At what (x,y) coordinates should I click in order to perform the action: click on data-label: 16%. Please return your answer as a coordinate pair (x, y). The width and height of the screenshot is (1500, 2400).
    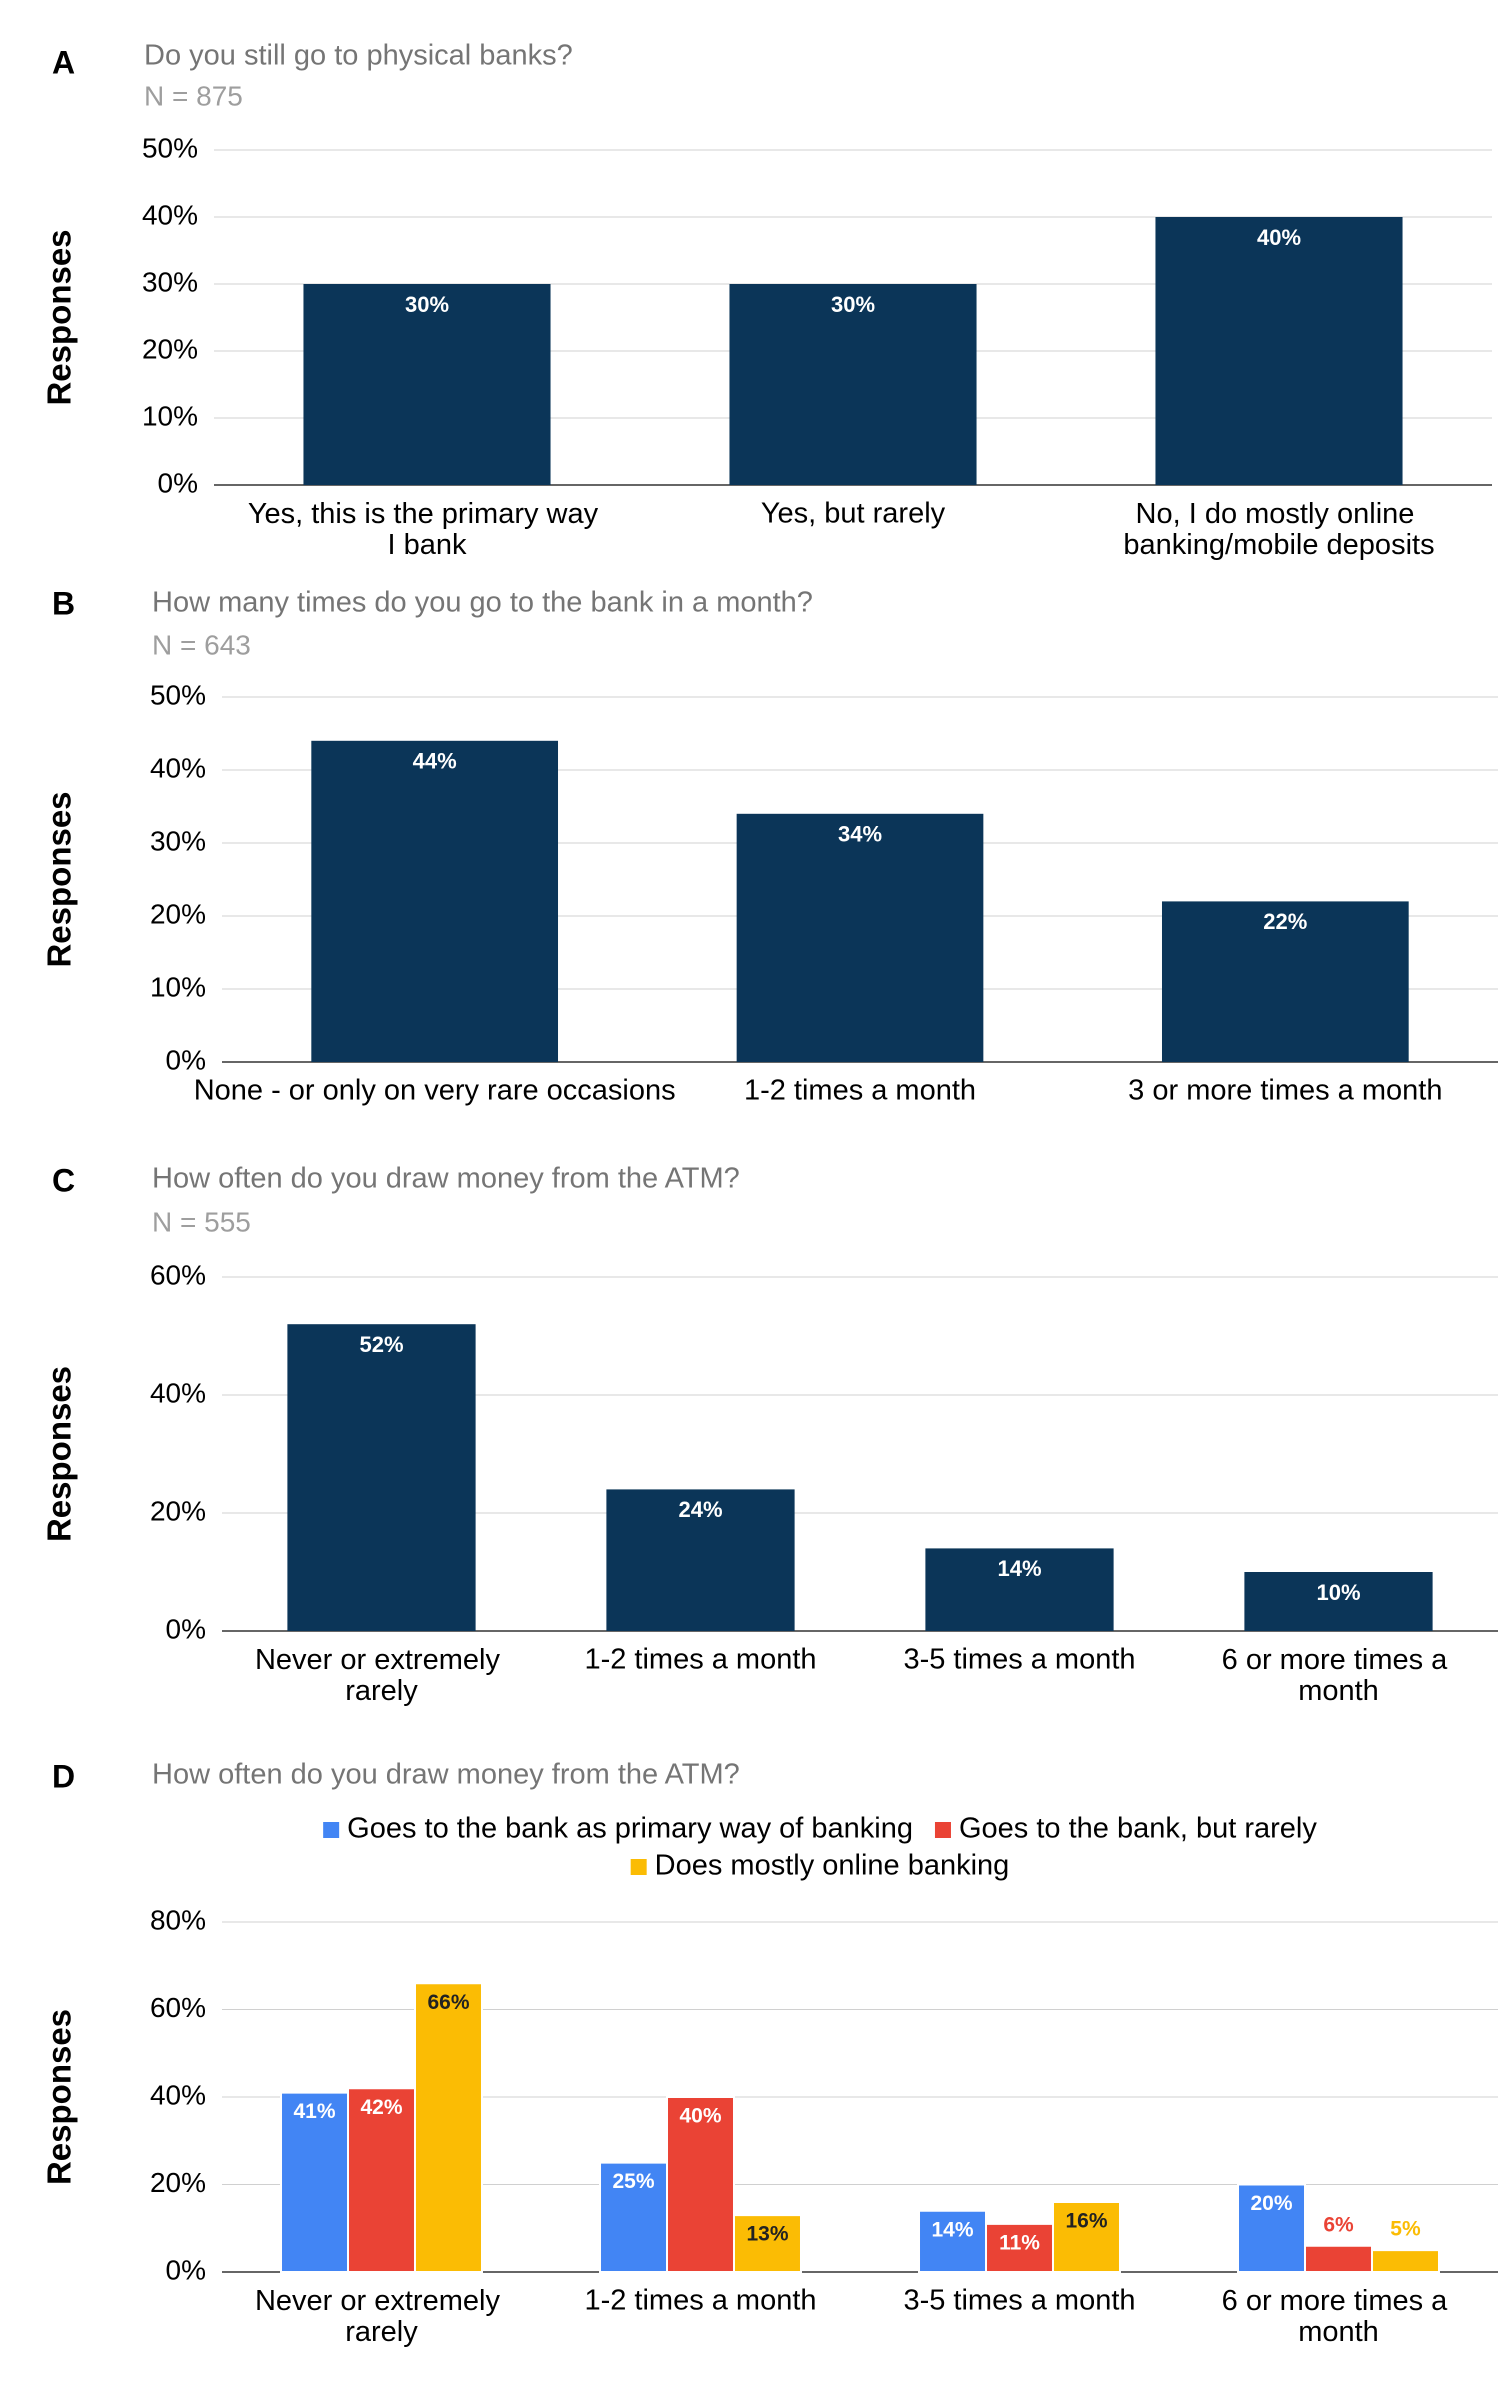
    Looking at the image, I should click on (1086, 2221).